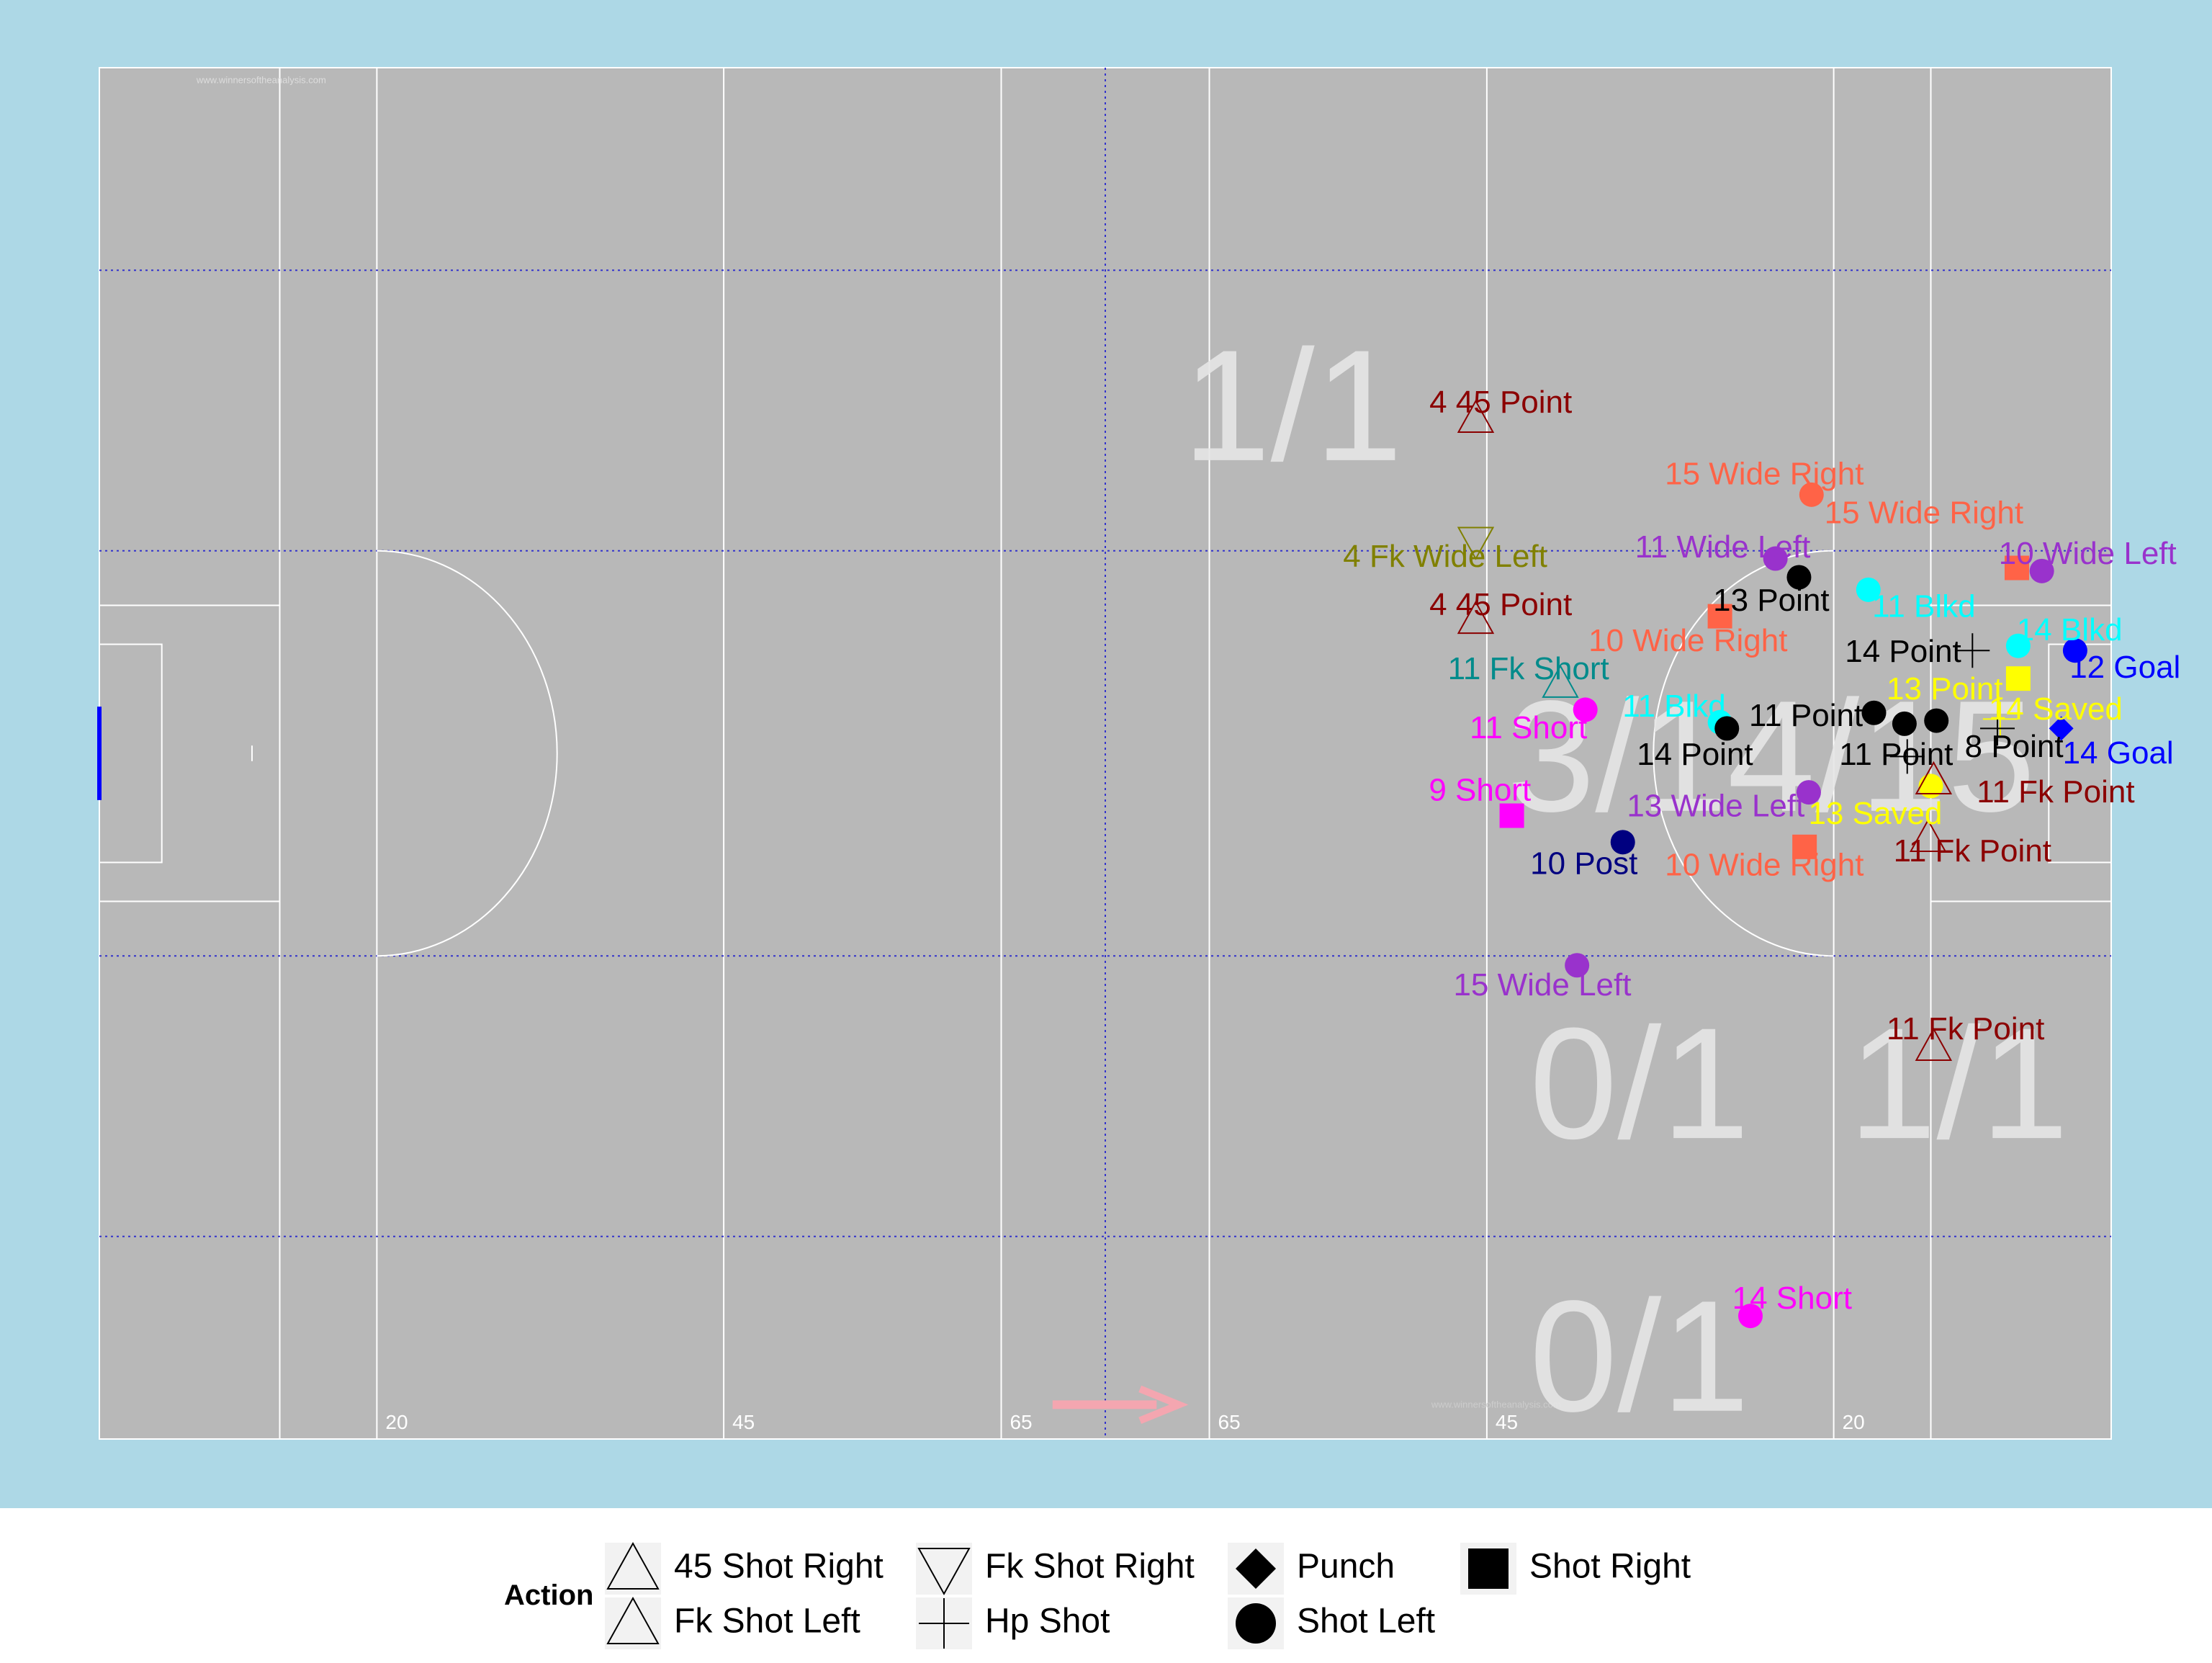 The image size is (2212, 1663). What do you see at coordinates (1501, 403) in the screenshot?
I see `shot-label: 4 45 Point` at bounding box center [1501, 403].